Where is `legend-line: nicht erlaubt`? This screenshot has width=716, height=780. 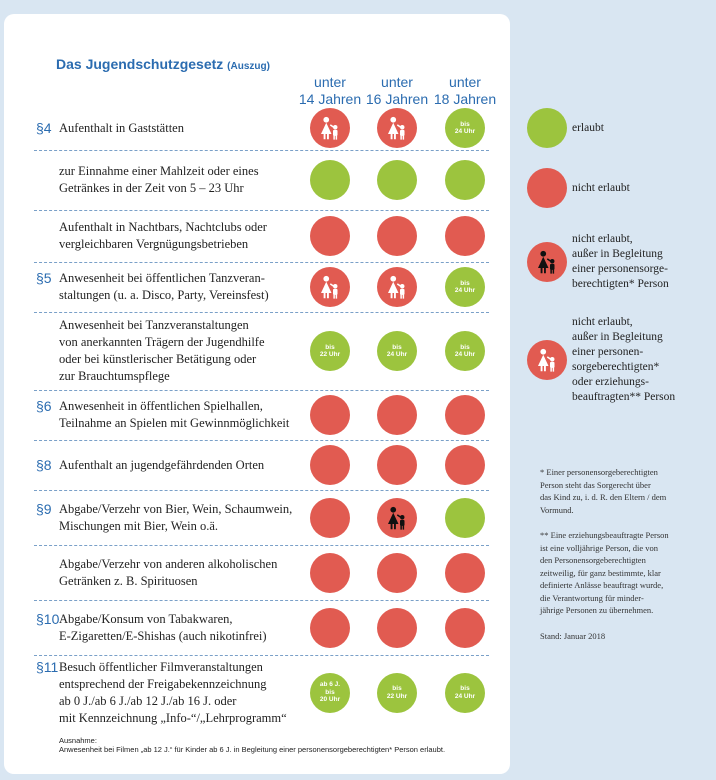
legend-line: nicht erlaubt is located at coordinates (601, 187).